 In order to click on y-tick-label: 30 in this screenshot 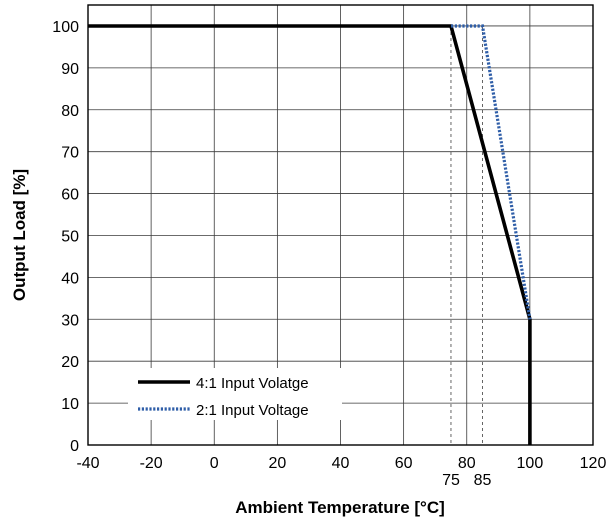, I will do `click(70, 320)`.